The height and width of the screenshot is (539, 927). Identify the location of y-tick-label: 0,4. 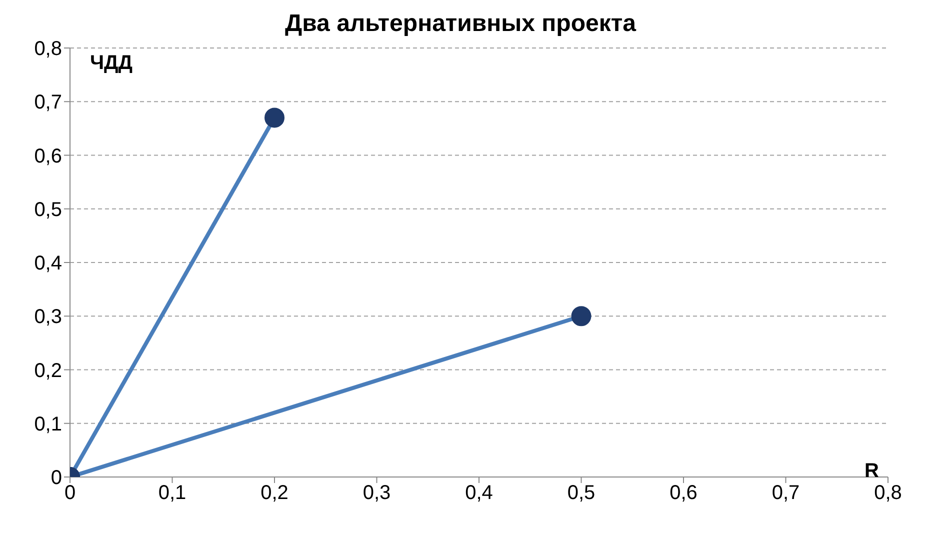
(48, 263).